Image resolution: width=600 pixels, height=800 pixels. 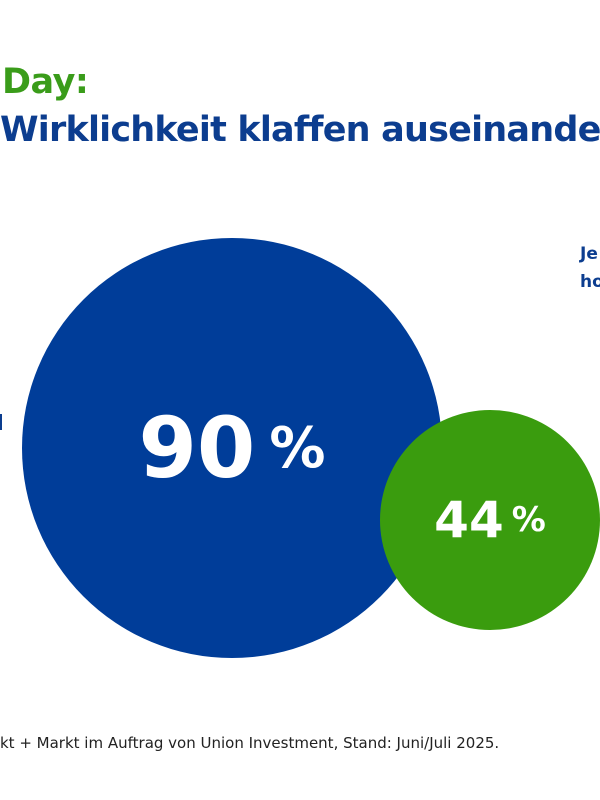 What do you see at coordinates (197, 448) in the screenshot?
I see `bubble-value: 90` at bounding box center [197, 448].